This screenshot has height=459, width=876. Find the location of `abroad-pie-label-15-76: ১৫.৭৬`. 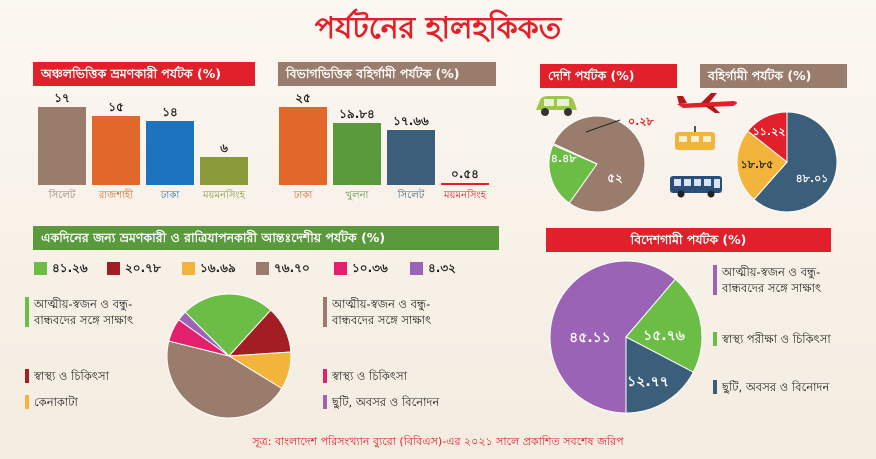

abroad-pie-label-15-76: ১৫.৭৬ is located at coordinates (664, 336).